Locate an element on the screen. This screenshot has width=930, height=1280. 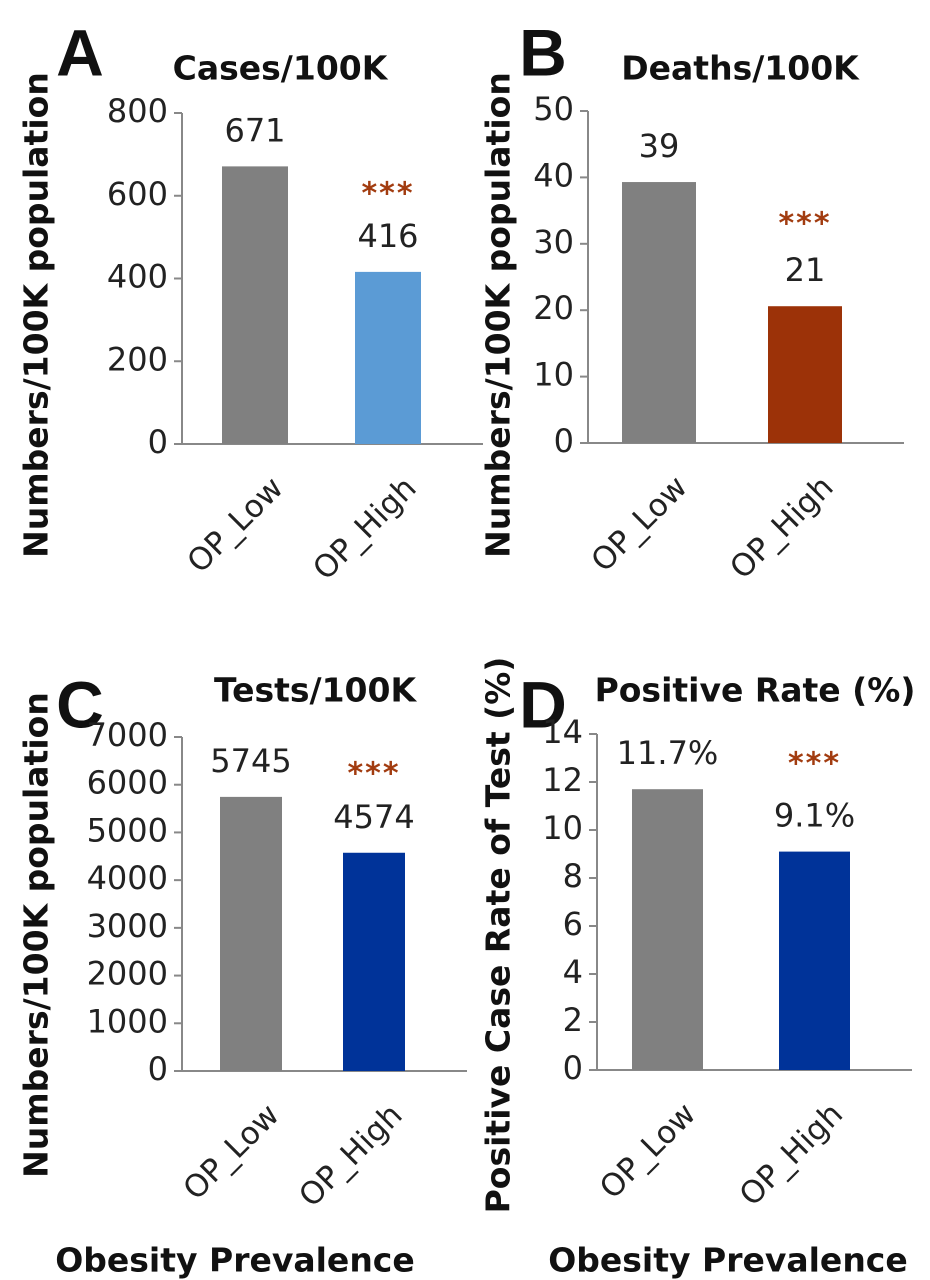
y-tick-label: 8 is located at coordinates (573, 876).